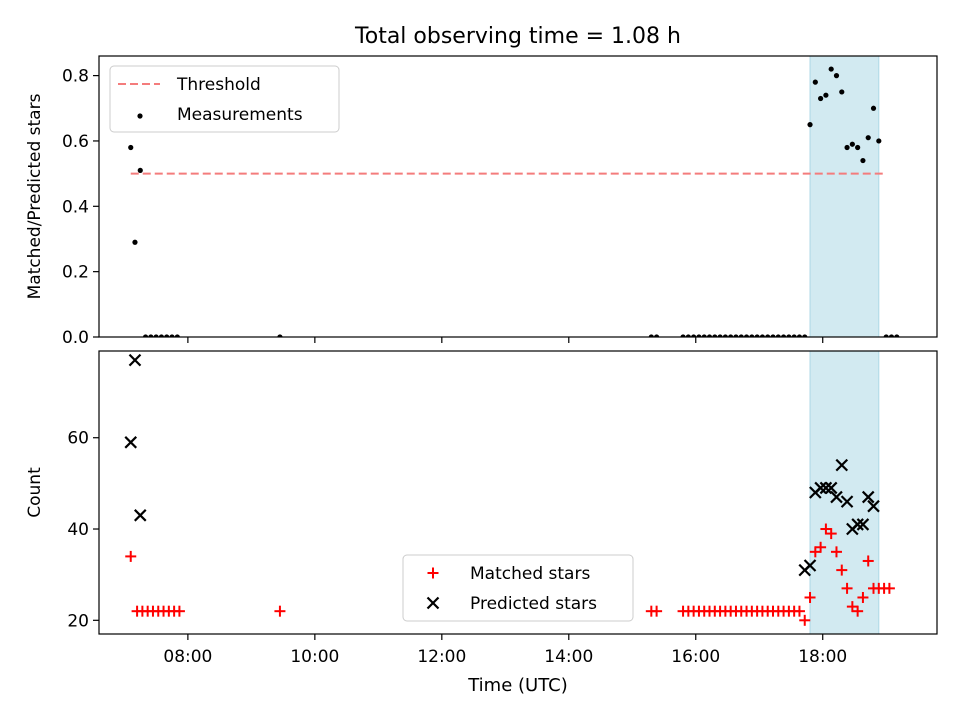  Describe the element at coordinates (75, 207) in the screenshot. I see `y-tick-label: 0.4` at that location.